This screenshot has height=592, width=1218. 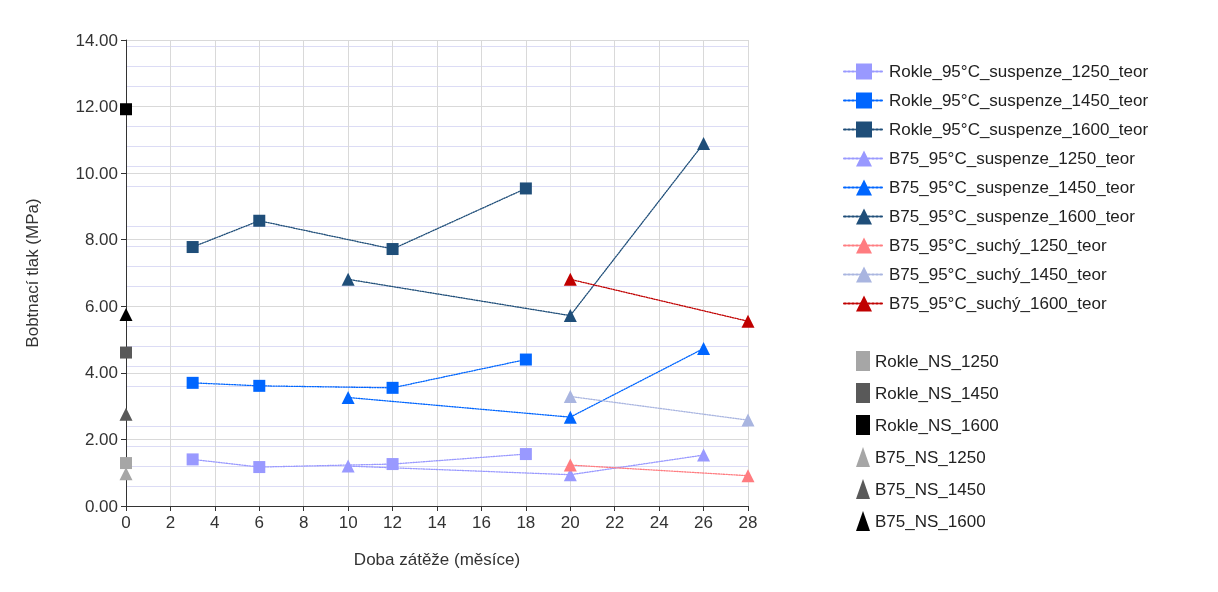 What do you see at coordinates (570, 522) in the screenshot?
I see `x-tick-label: 20` at bounding box center [570, 522].